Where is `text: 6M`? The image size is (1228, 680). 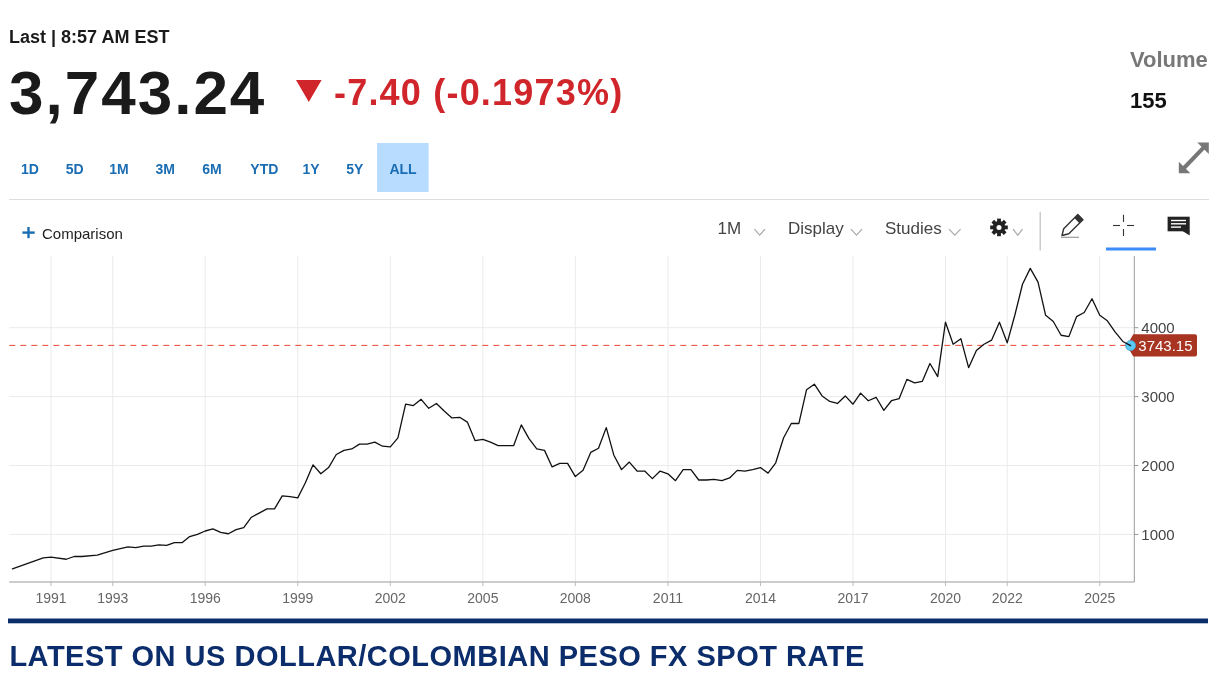
text: 6M is located at coordinates (212, 168).